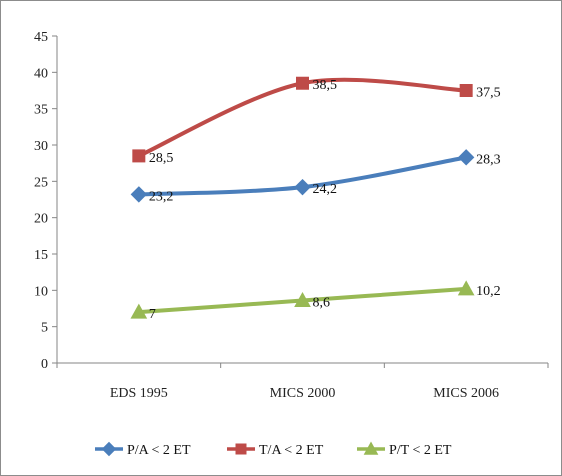 This screenshot has height=476, width=562. Describe the element at coordinates (44, 328) in the screenshot. I see `y-tick-label: 5` at that location.